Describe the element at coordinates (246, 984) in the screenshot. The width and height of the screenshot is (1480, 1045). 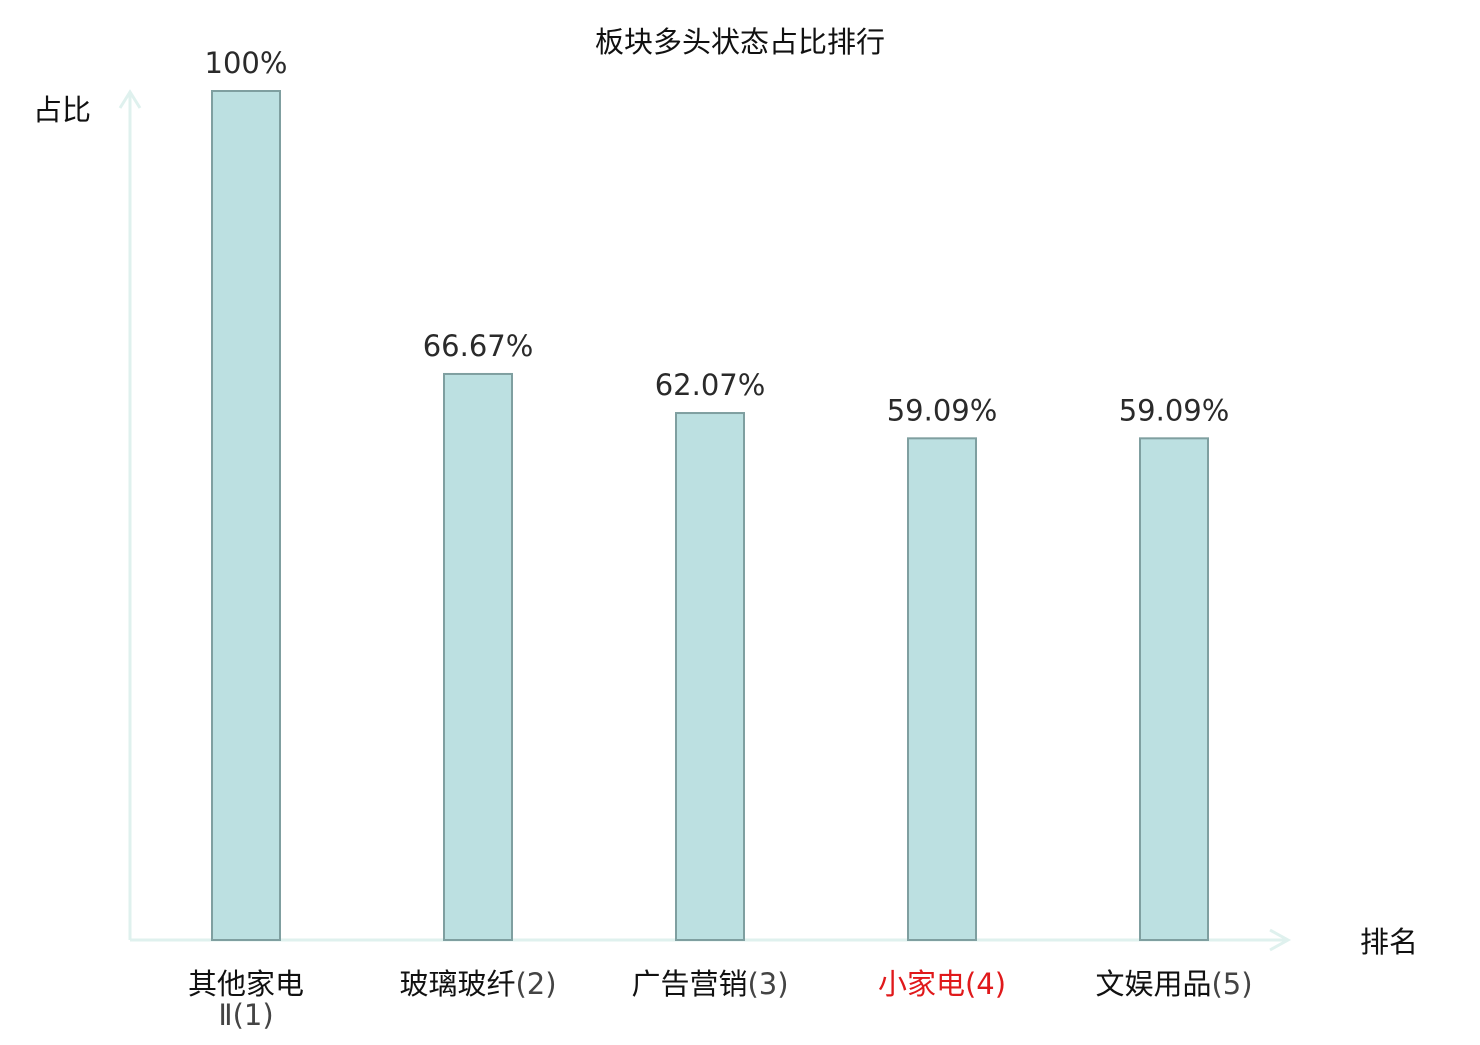
I see `x-tick-label: 其他家电` at that location.